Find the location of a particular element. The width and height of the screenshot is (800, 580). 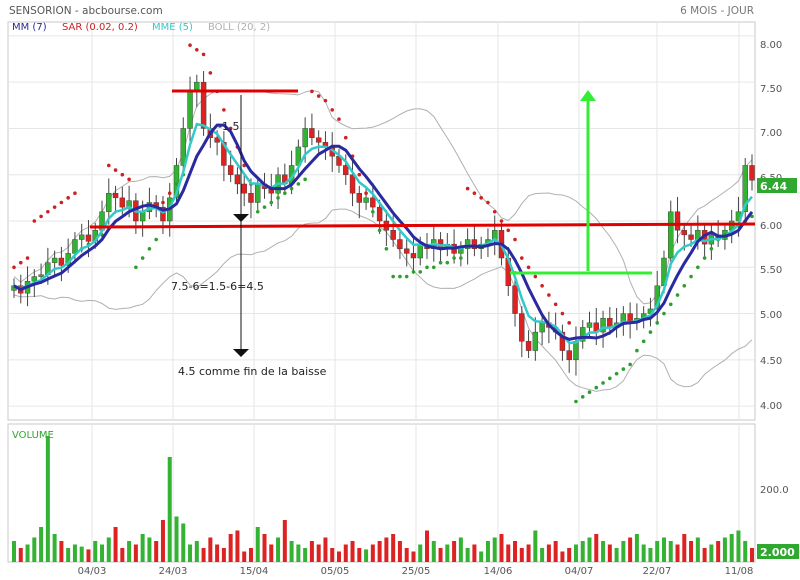

date-tick: 04/03 is located at coordinates (92, 571).